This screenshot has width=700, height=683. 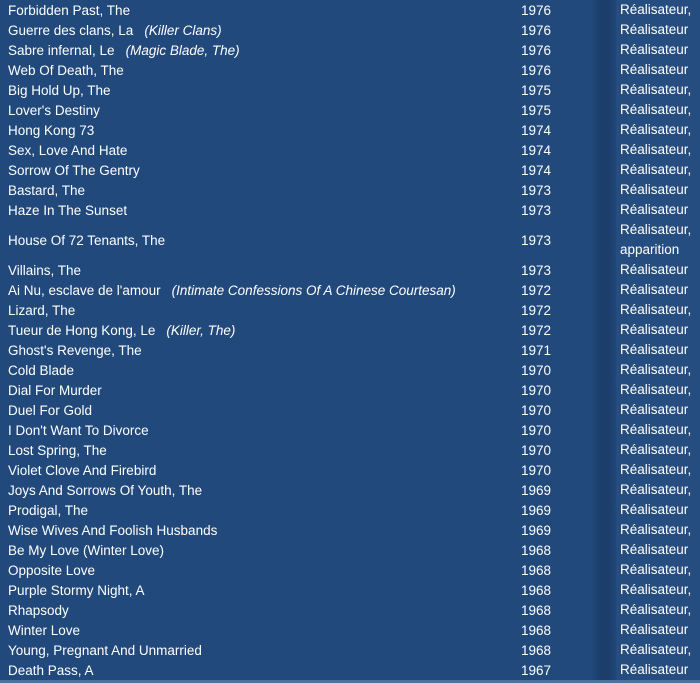 What do you see at coordinates (42, 310) in the screenshot?
I see `film-title: Lizard, The` at bounding box center [42, 310].